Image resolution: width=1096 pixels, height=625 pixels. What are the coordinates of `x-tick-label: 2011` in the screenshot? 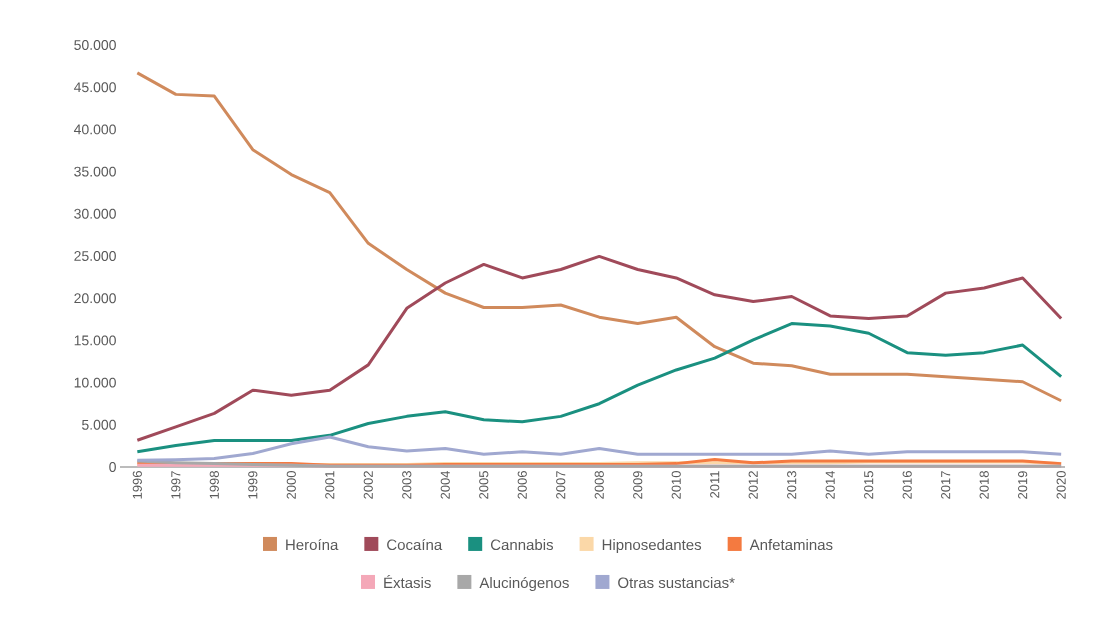 It's located at (715, 484).